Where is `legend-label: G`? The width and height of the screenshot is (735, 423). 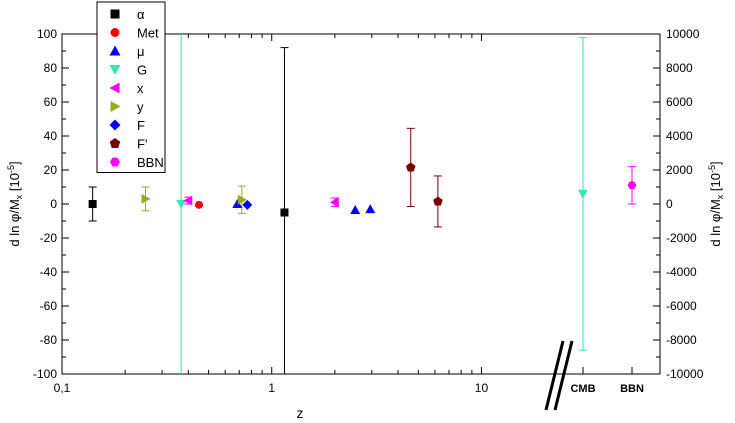 legend-label: G is located at coordinates (142, 70).